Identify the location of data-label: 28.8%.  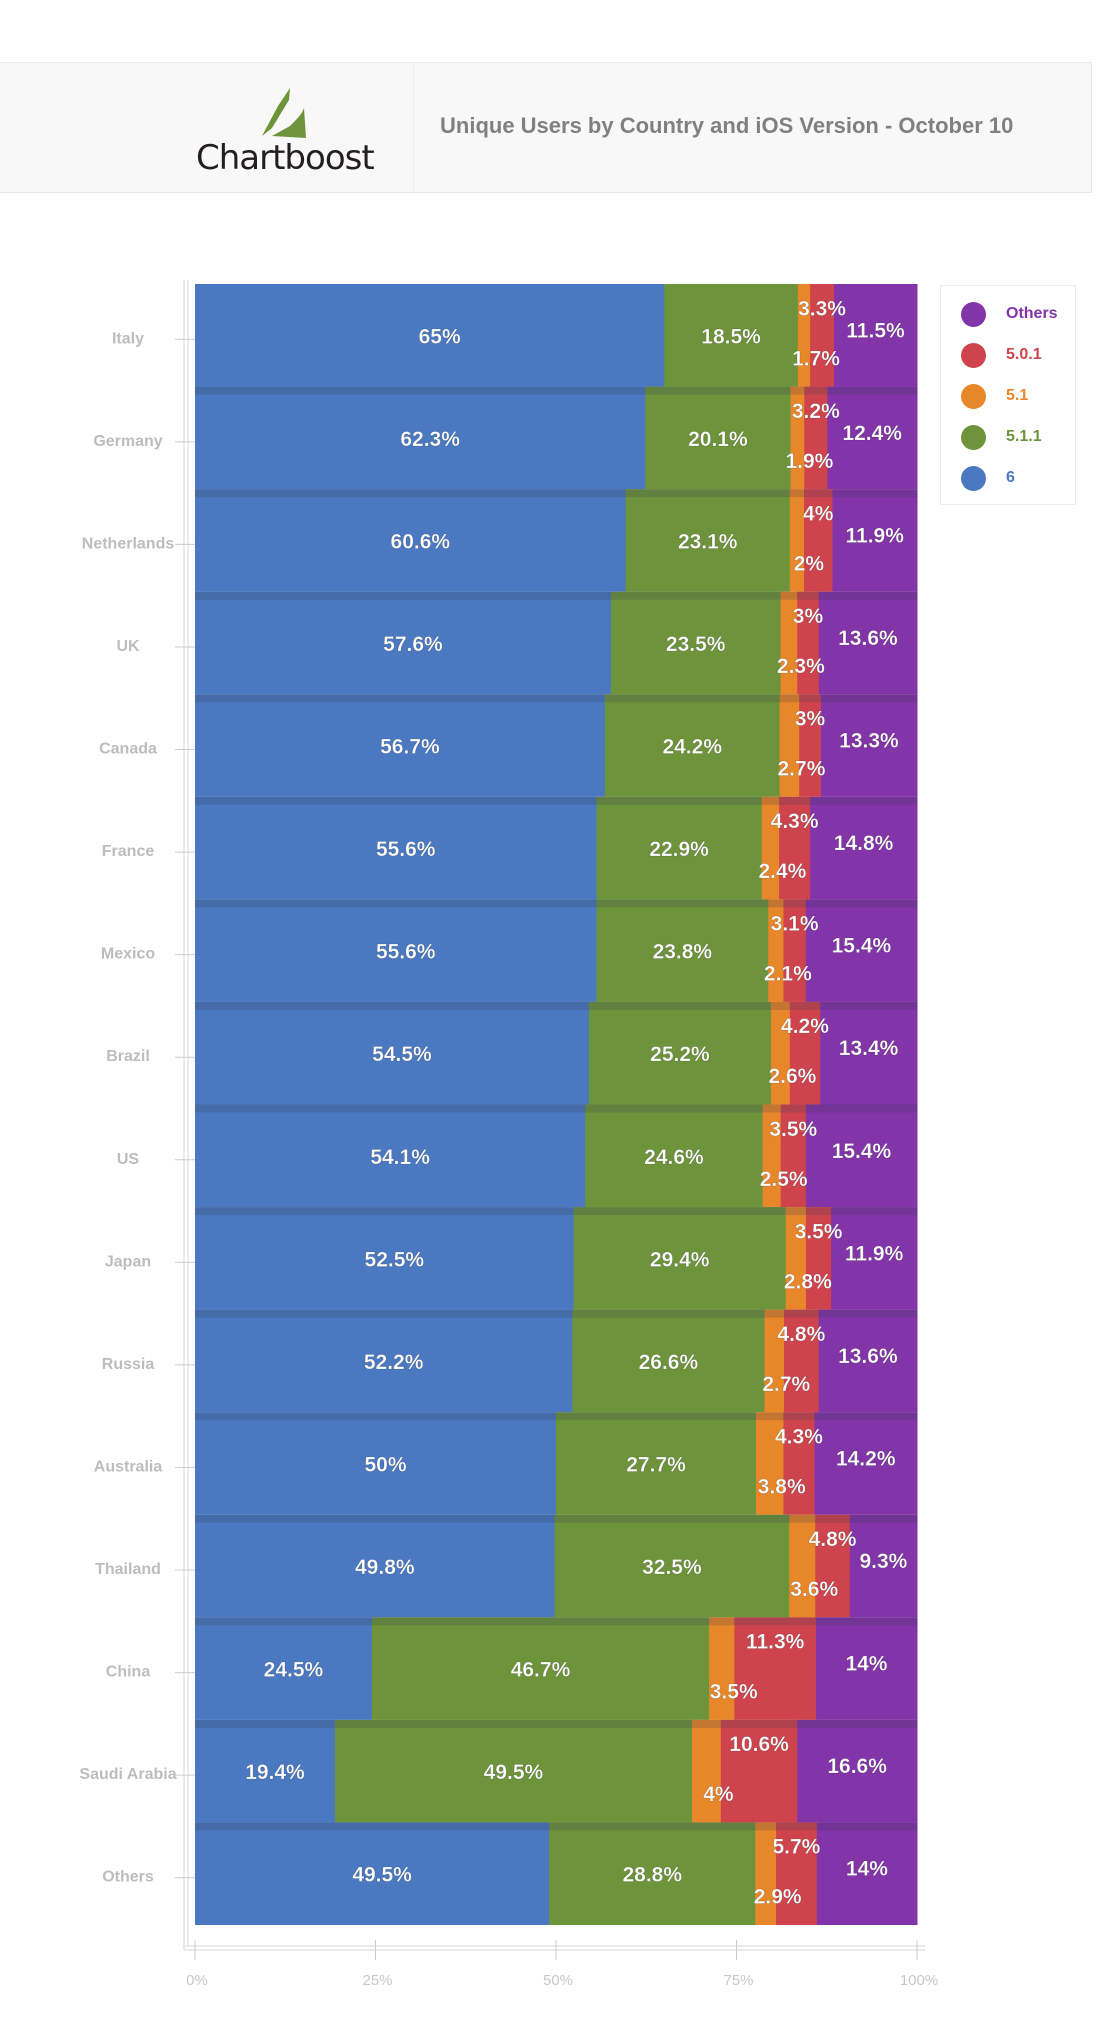
(652, 1875).